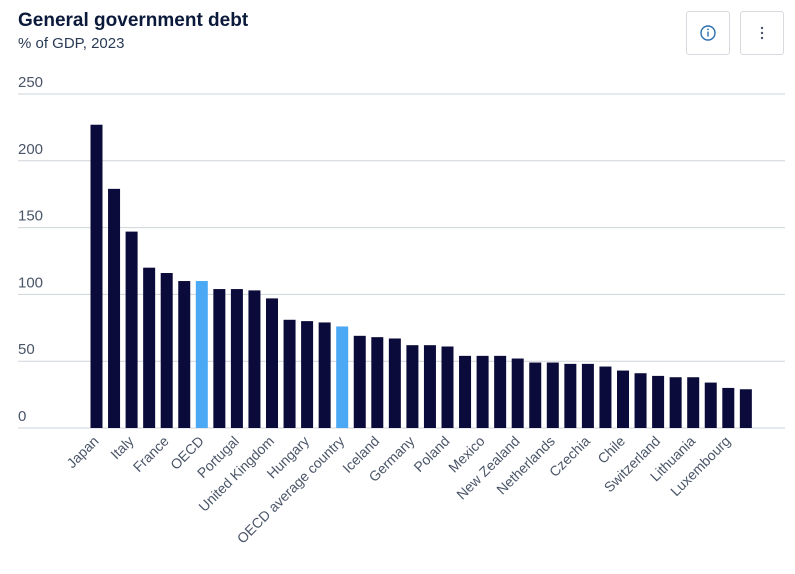 The width and height of the screenshot is (795, 574). I want to click on y-tick-label: 0, so click(22, 416).